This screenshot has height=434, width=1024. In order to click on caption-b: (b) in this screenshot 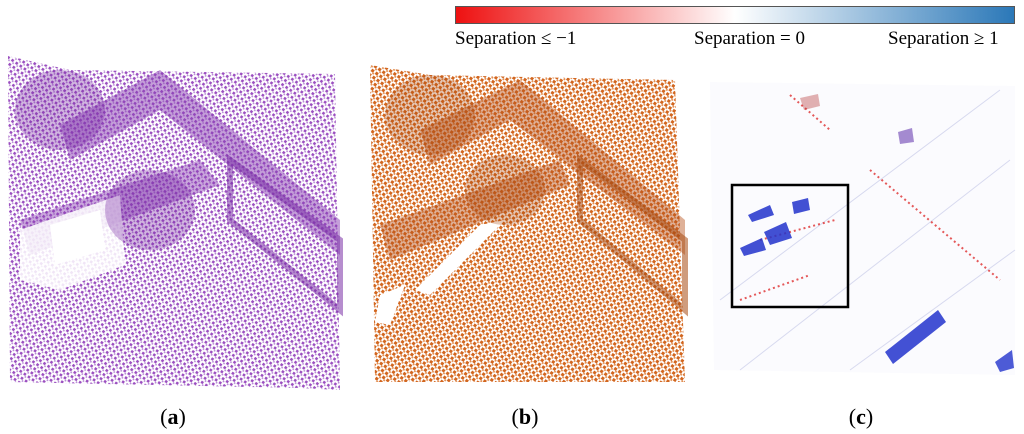, I will do `click(525, 416)`.